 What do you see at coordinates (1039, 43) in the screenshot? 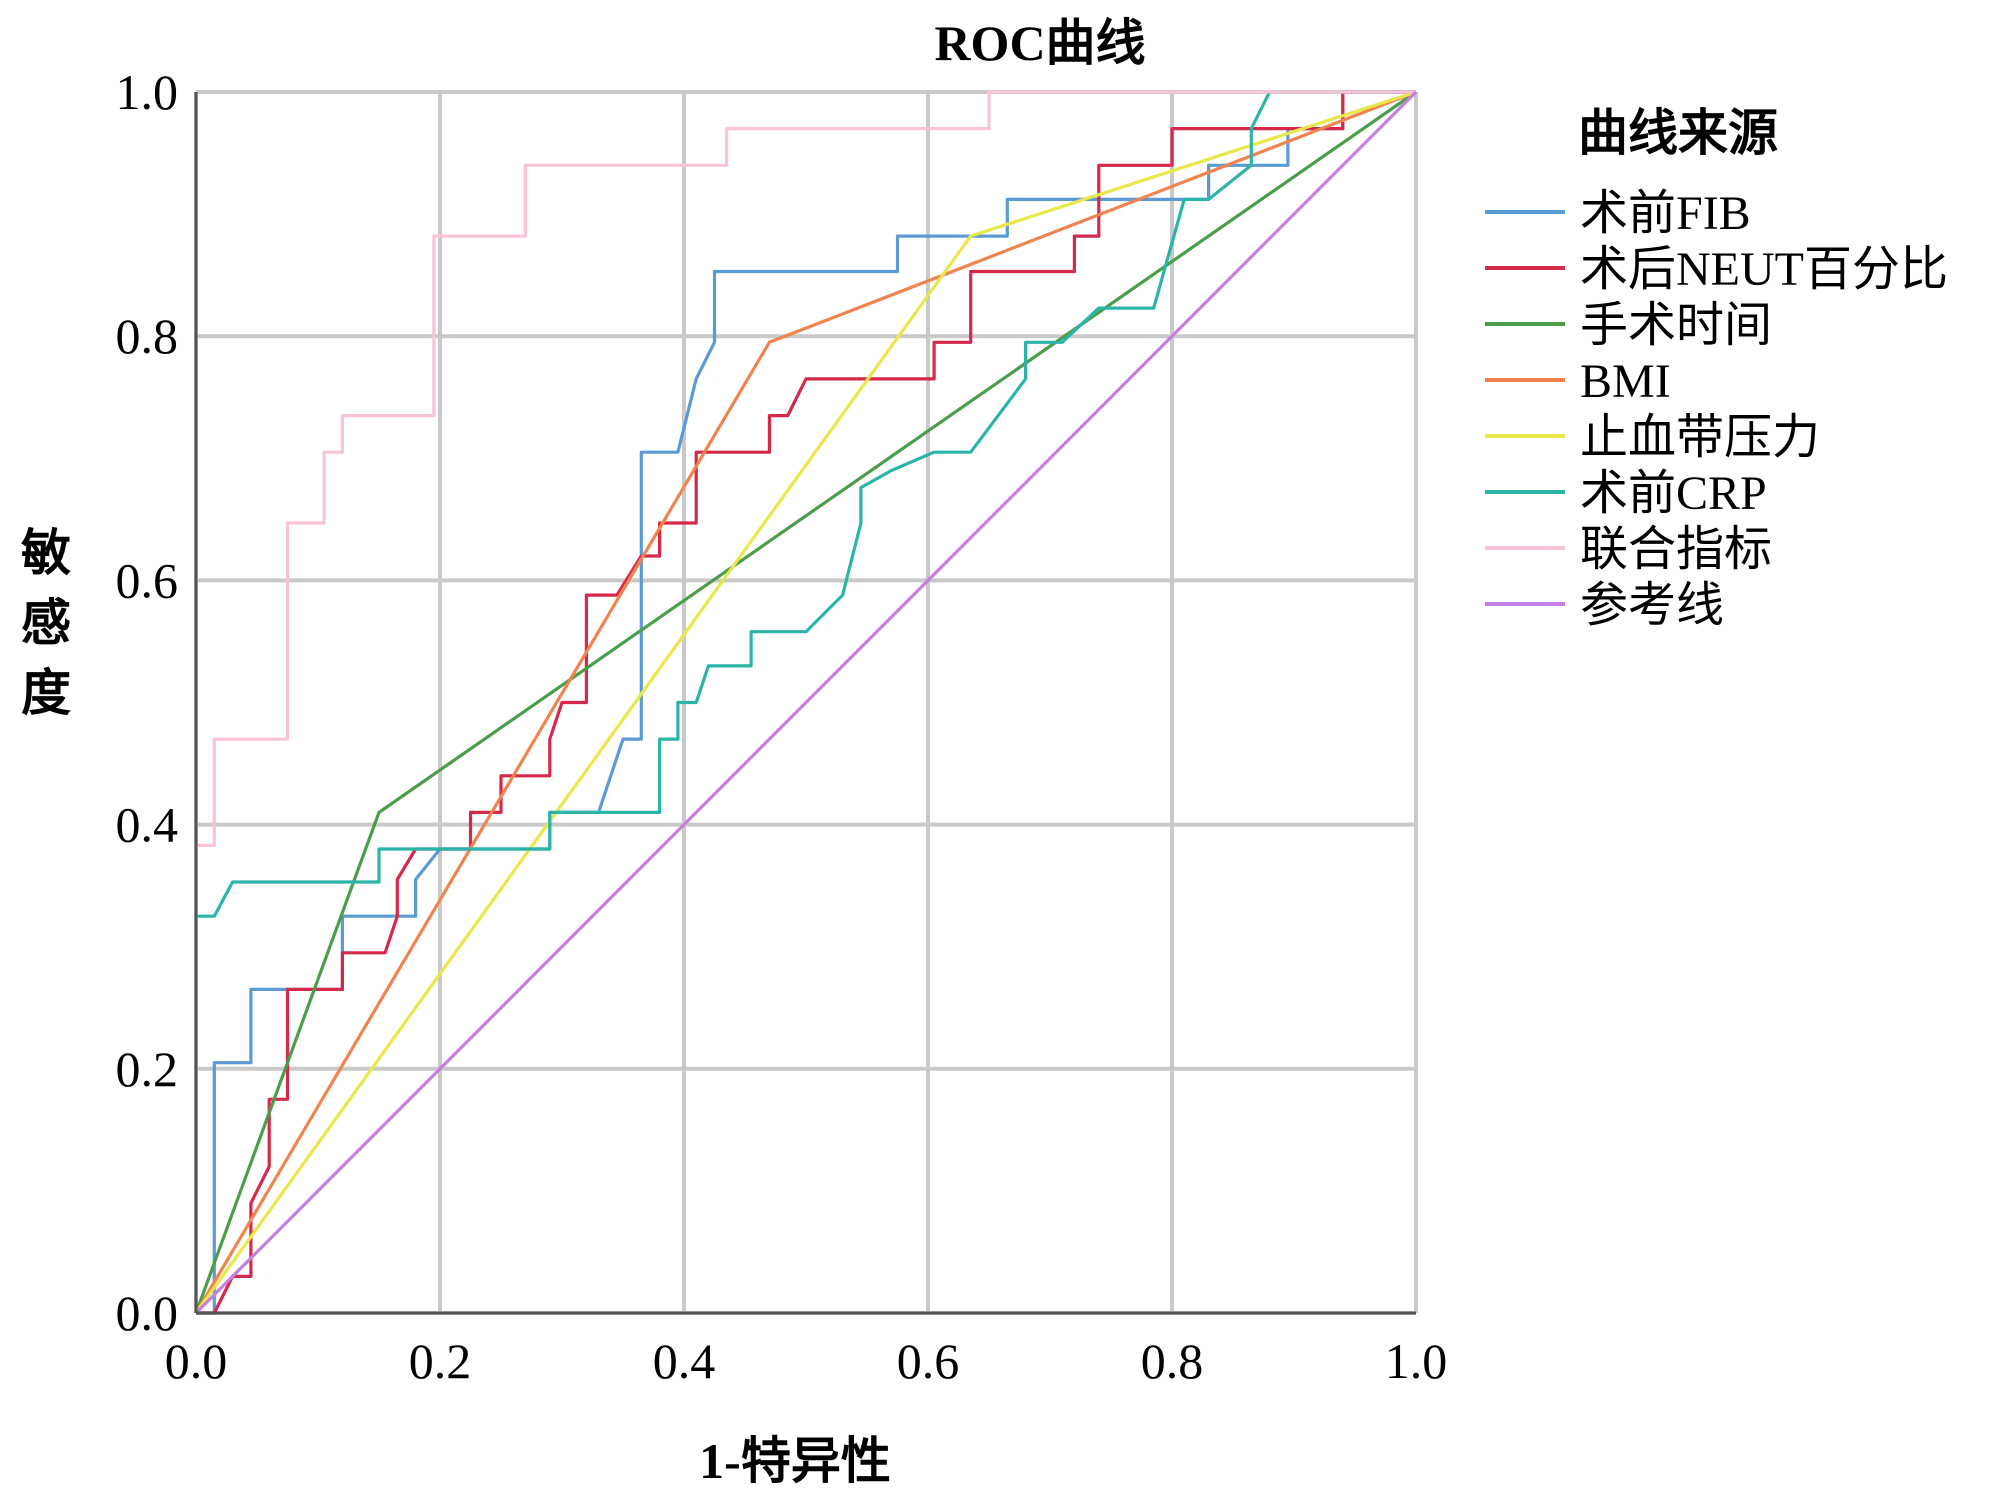
I see `chart-title: ROC曲线` at bounding box center [1039, 43].